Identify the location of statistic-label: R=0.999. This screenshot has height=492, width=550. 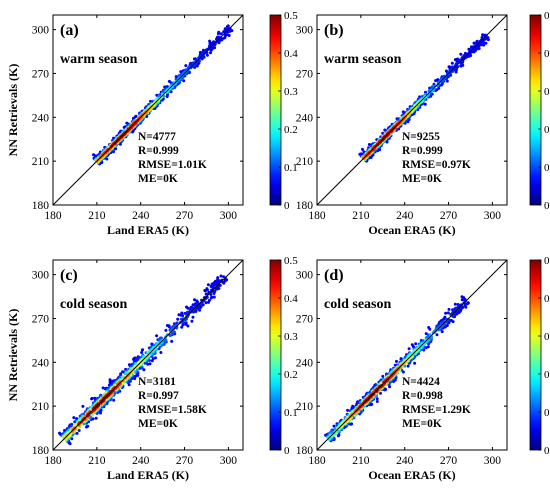
(422, 151).